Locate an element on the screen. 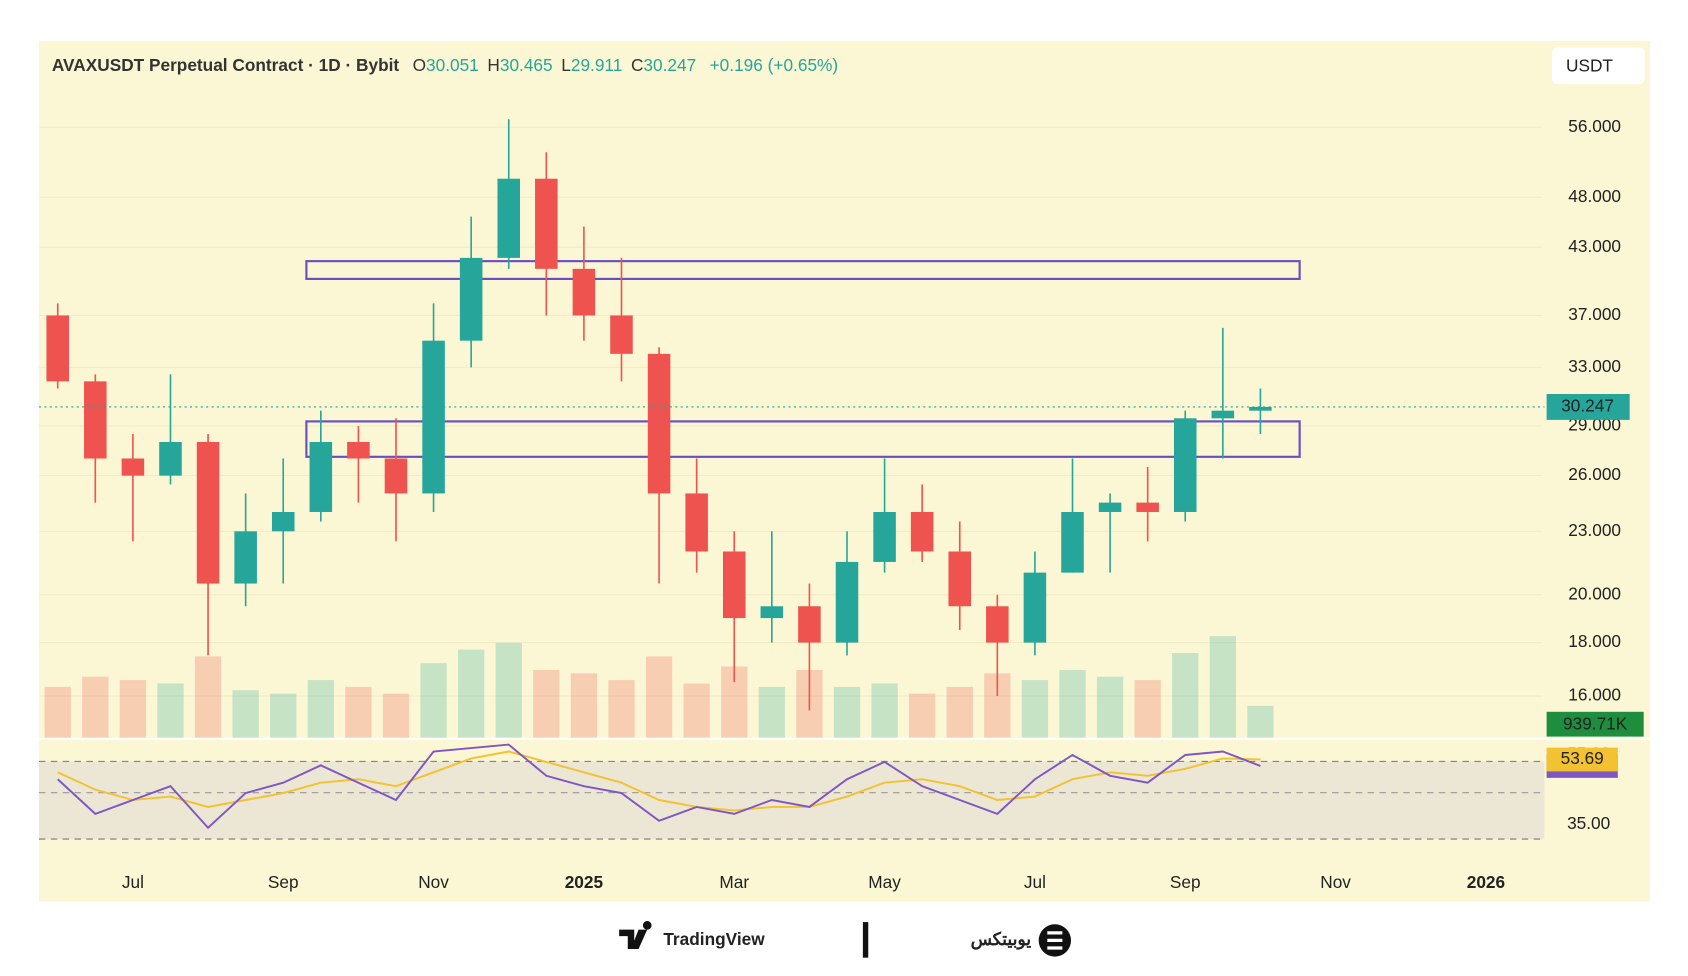 The height and width of the screenshot is (976, 1688). y-tick-label: 23.000 is located at coordinates (1594, 530).